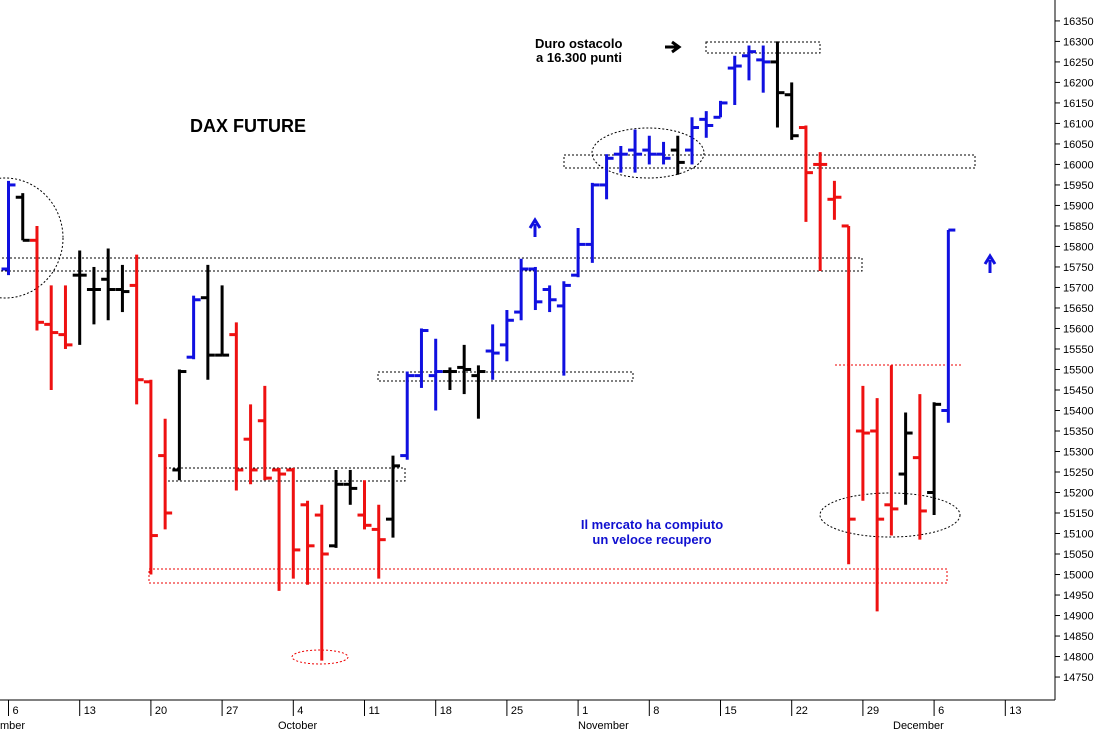 The width and height of the screenshot is (1103, 731). What do you see at coordinates (1078, 124) in the screenshot?
I see `y-tick-label: 16100` at bounding box center [1078, 124].